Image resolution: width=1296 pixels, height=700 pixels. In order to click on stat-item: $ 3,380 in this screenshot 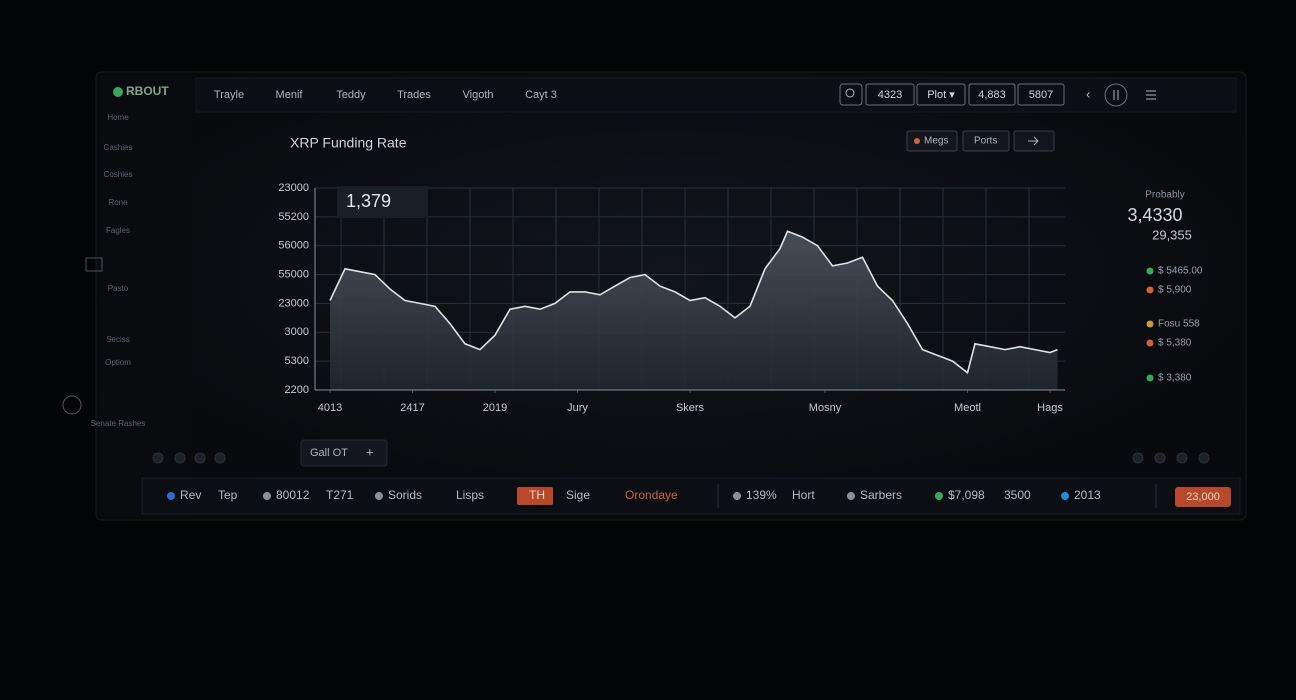, I will do `click(1175, 378)`.